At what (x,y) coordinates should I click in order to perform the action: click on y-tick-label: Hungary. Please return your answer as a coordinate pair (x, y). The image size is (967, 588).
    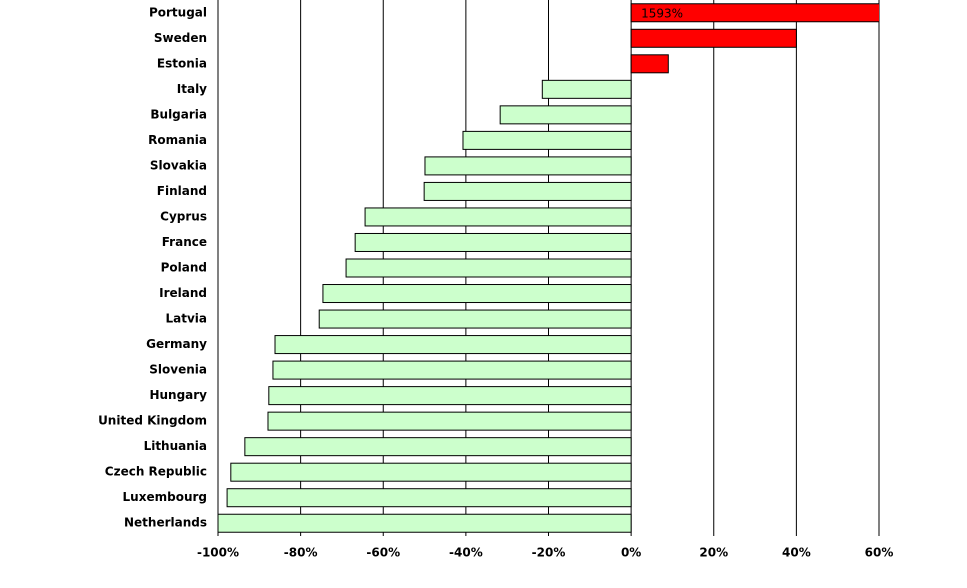
    Looking at the image, I should click on (178, 395).